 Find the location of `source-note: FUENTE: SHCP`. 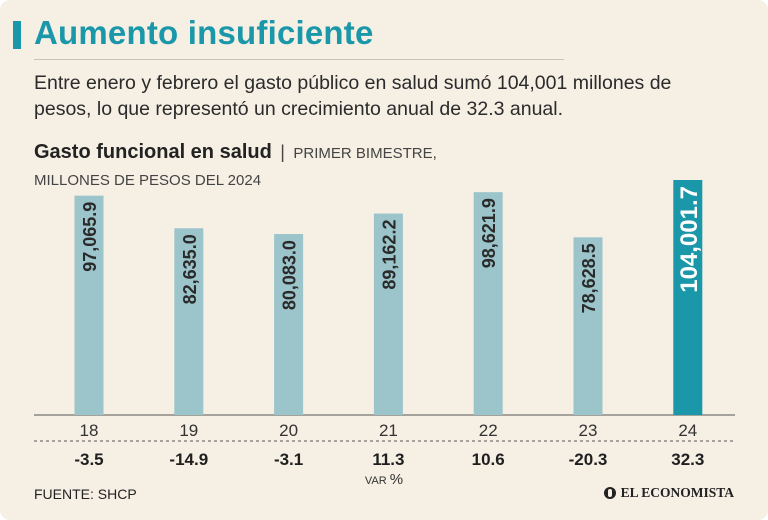

source-note: FUENTE: SHCP is located at coordinates (85, 494).